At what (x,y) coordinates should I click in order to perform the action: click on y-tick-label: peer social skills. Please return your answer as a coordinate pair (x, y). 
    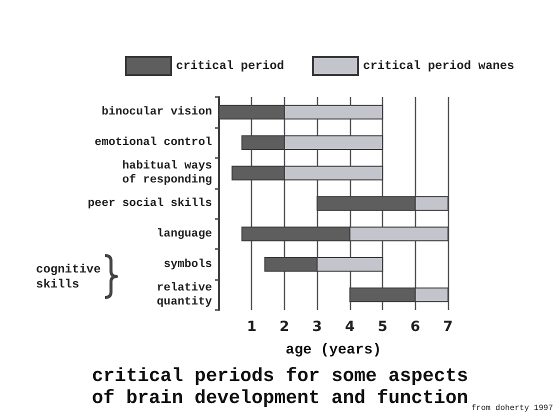
    Looking at the image, I should click on (150, 203).